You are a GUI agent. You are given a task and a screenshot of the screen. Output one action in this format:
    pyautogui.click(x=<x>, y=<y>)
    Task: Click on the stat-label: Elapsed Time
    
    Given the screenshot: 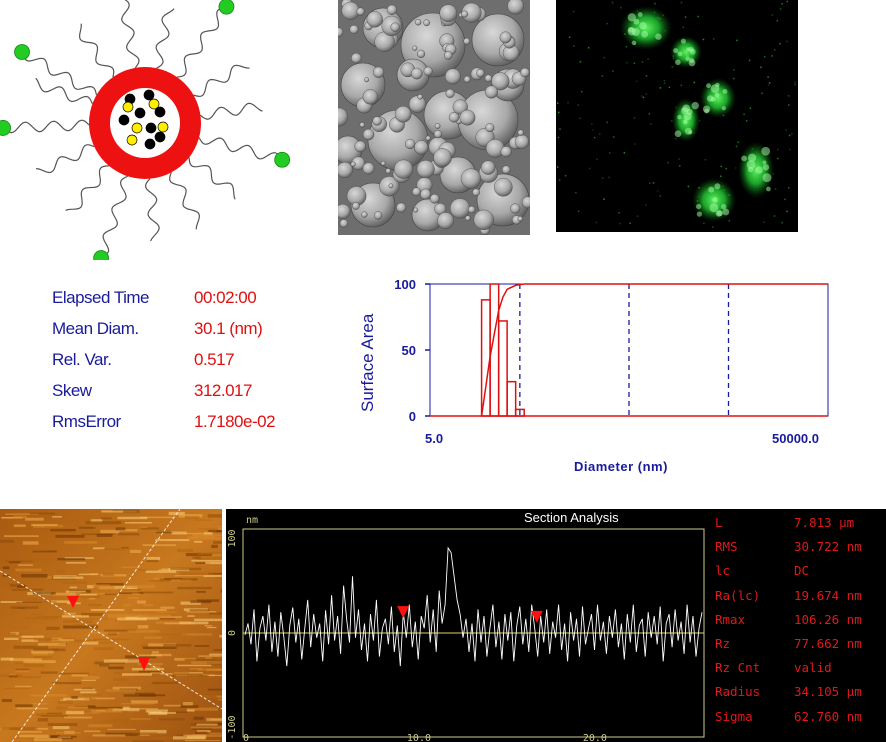 What is the action you would take?
    pyautogui.click(x=101, y=297)
    